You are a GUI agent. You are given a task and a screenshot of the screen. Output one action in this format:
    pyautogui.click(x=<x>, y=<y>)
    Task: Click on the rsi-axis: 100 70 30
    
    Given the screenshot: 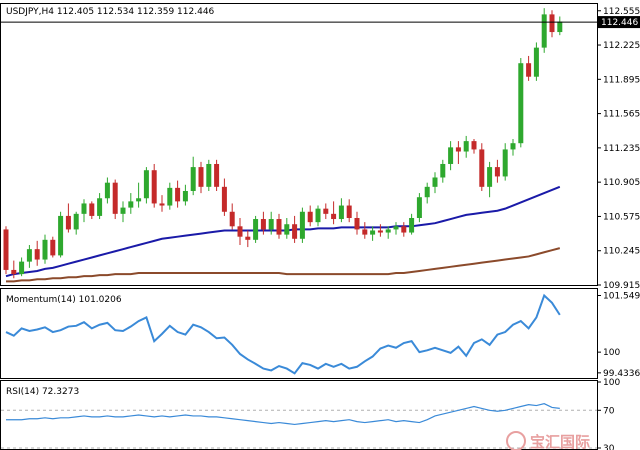 What is the action you would take?
    pyautogui.click(x=609, y=414)
    